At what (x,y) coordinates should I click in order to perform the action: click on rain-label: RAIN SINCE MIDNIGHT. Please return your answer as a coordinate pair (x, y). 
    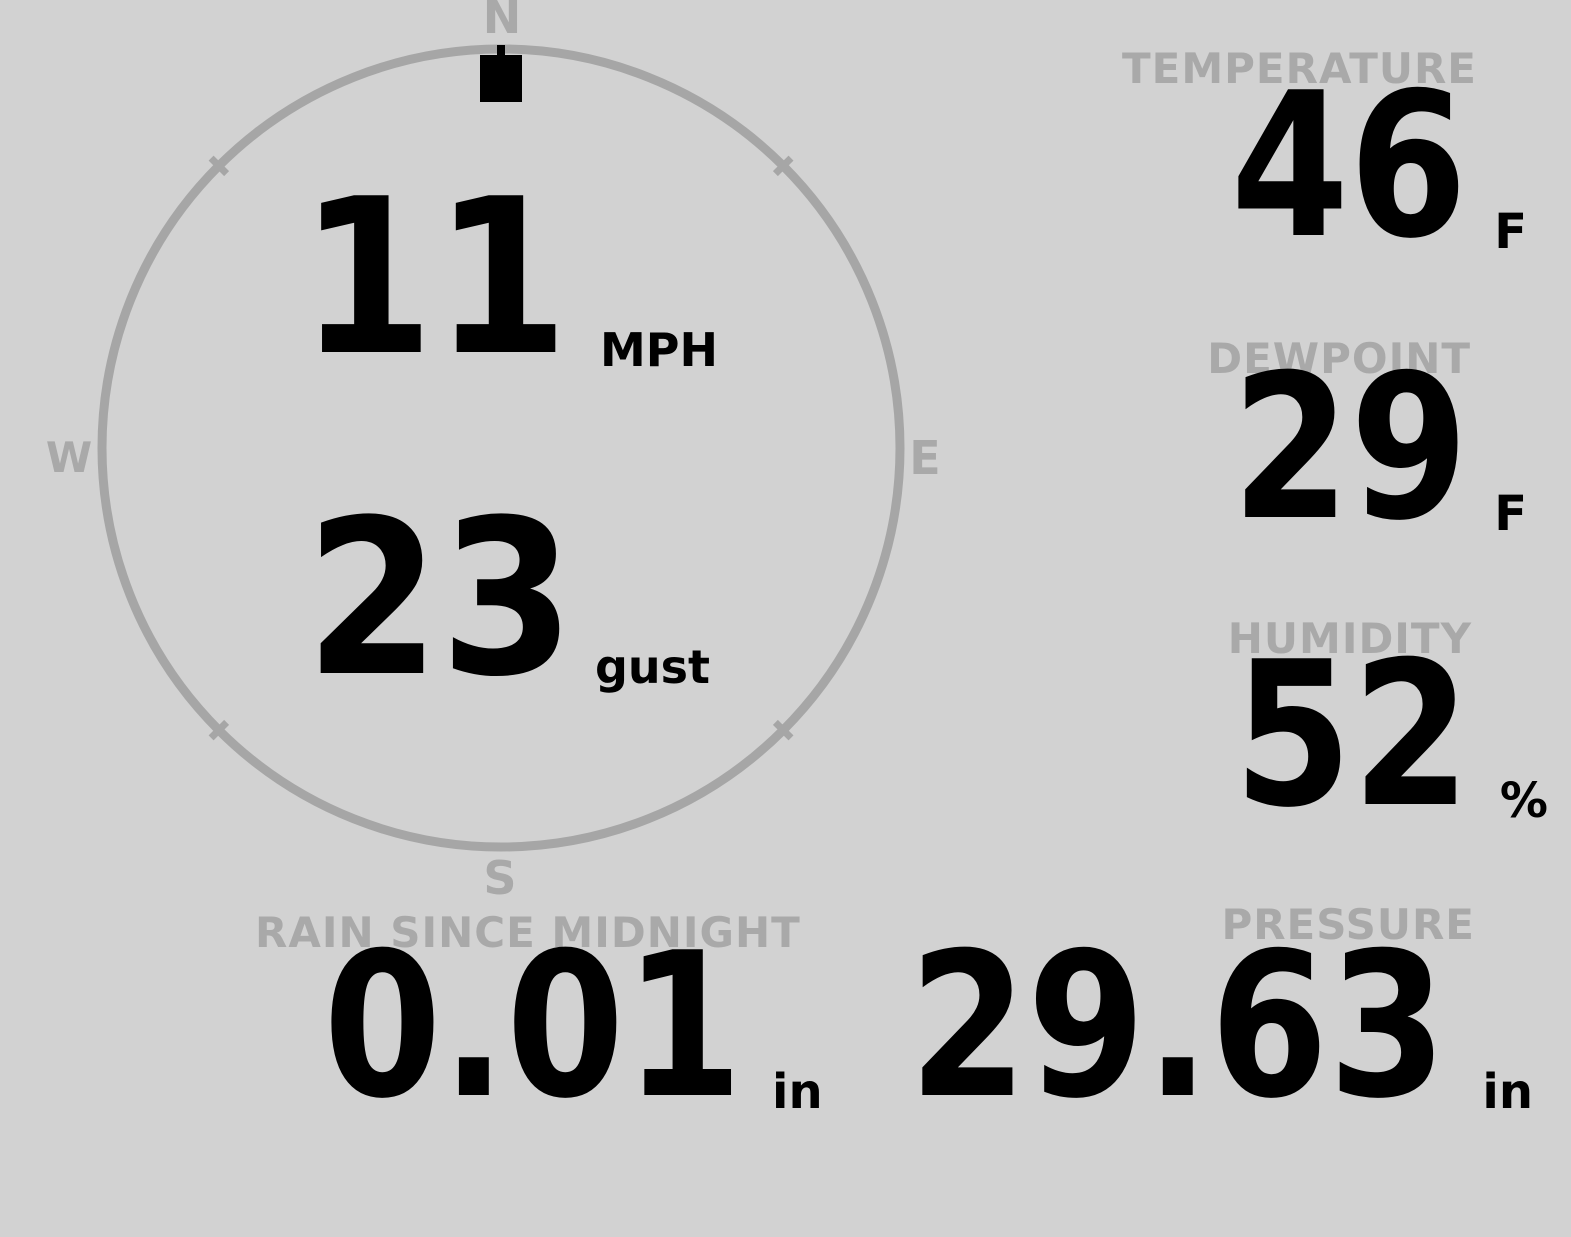
    Looking at the image, I should click on (528, 932).